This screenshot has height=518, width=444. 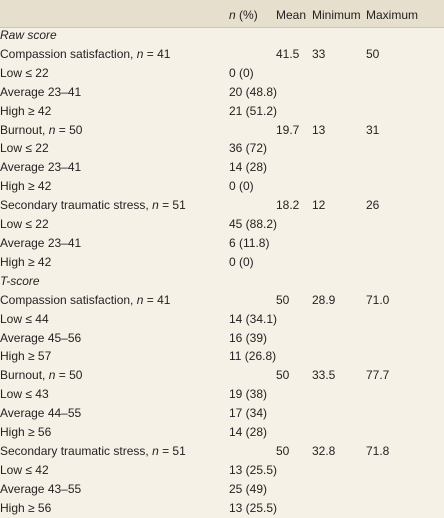 What do you see at coordinates (222, 413) in the screenshot?
I see `category-row: Average 44–55 17 (34)` at bounding box center [222, 413].